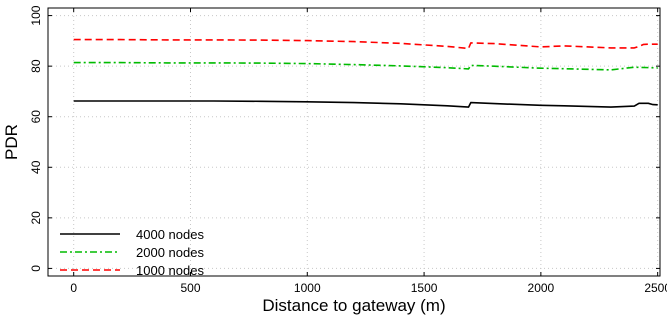 This screenshot has height=320, width=667. Describe the element at coordinates (36, 66) in the screenshot. I see `y-tick-label: 80` at that location.